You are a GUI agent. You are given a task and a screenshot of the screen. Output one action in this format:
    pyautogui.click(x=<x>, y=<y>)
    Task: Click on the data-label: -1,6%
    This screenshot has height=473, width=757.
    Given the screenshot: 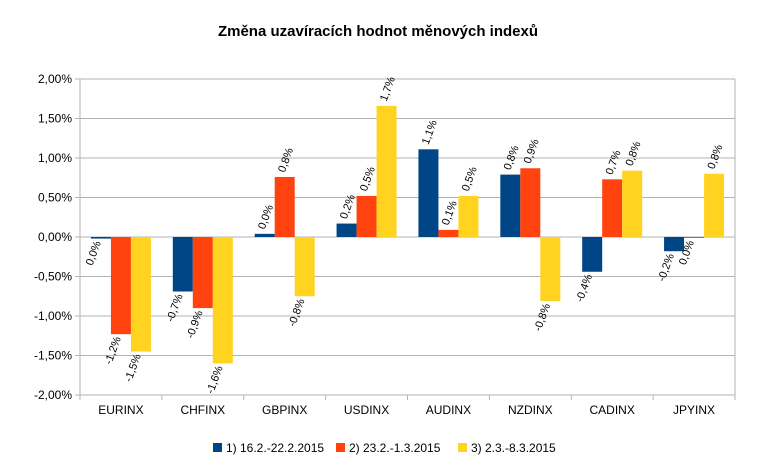 What is the action you would take?
    pyautogui.click(x=215, y=379)
    